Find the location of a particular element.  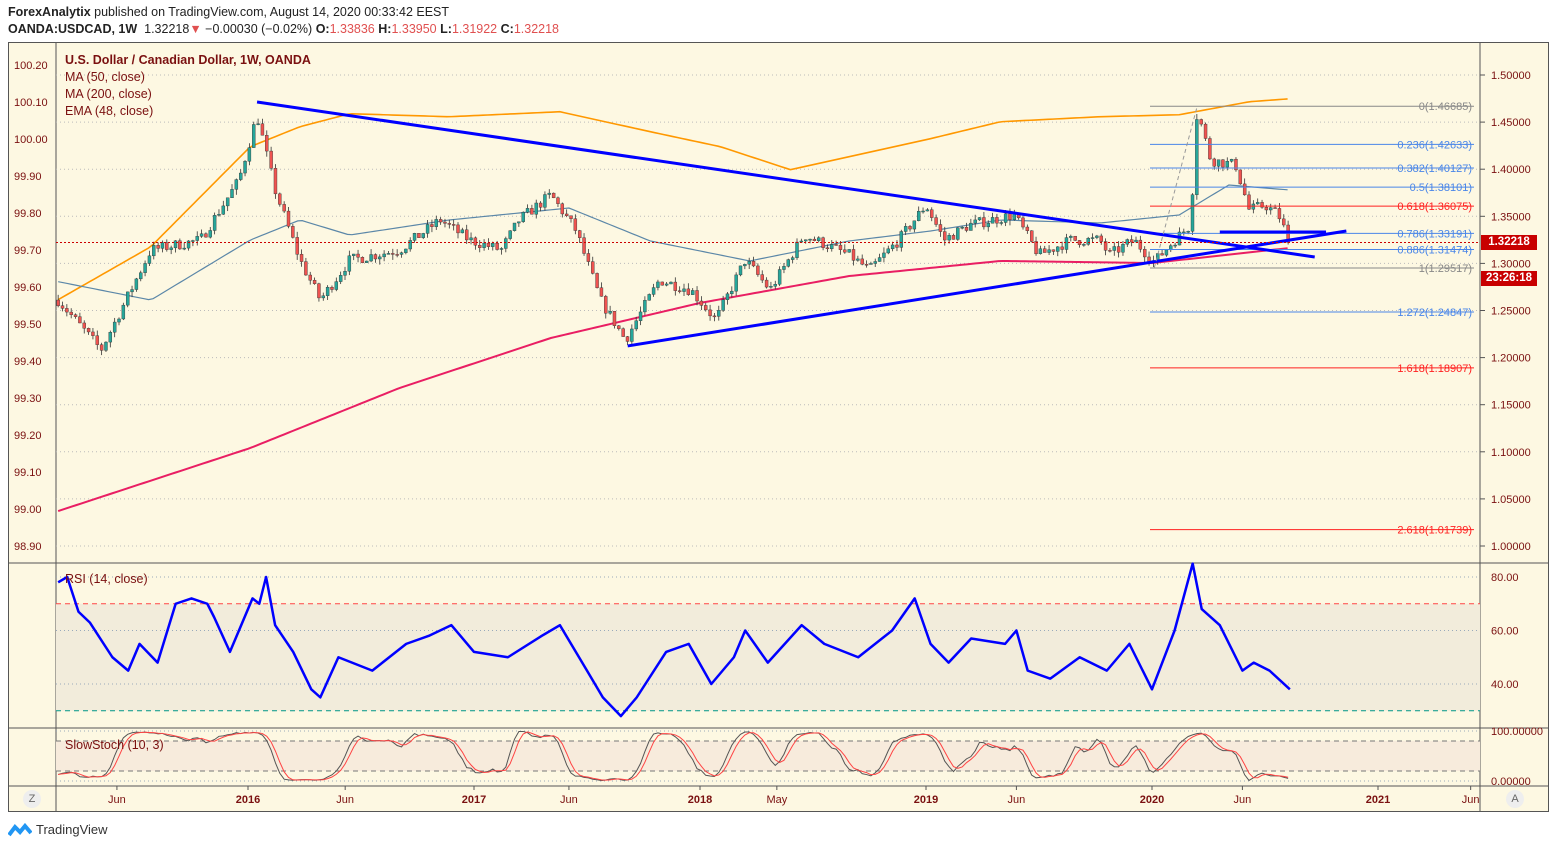

open-label: O: is located at coordinates (322, 29).